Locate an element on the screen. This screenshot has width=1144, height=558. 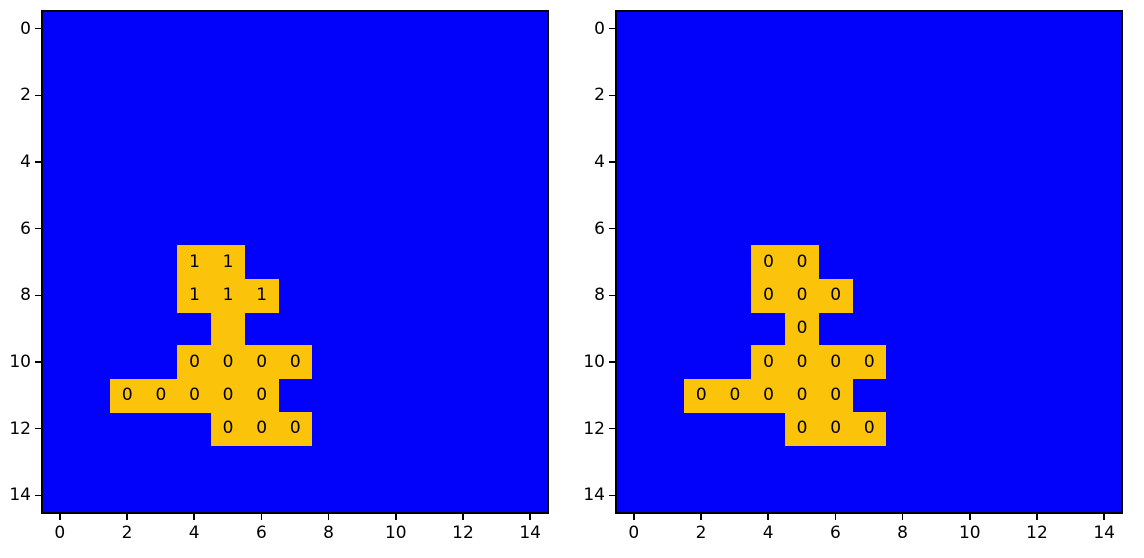
heatmap-cell-r7-c4: 1 is located at coordinates (194, 262).